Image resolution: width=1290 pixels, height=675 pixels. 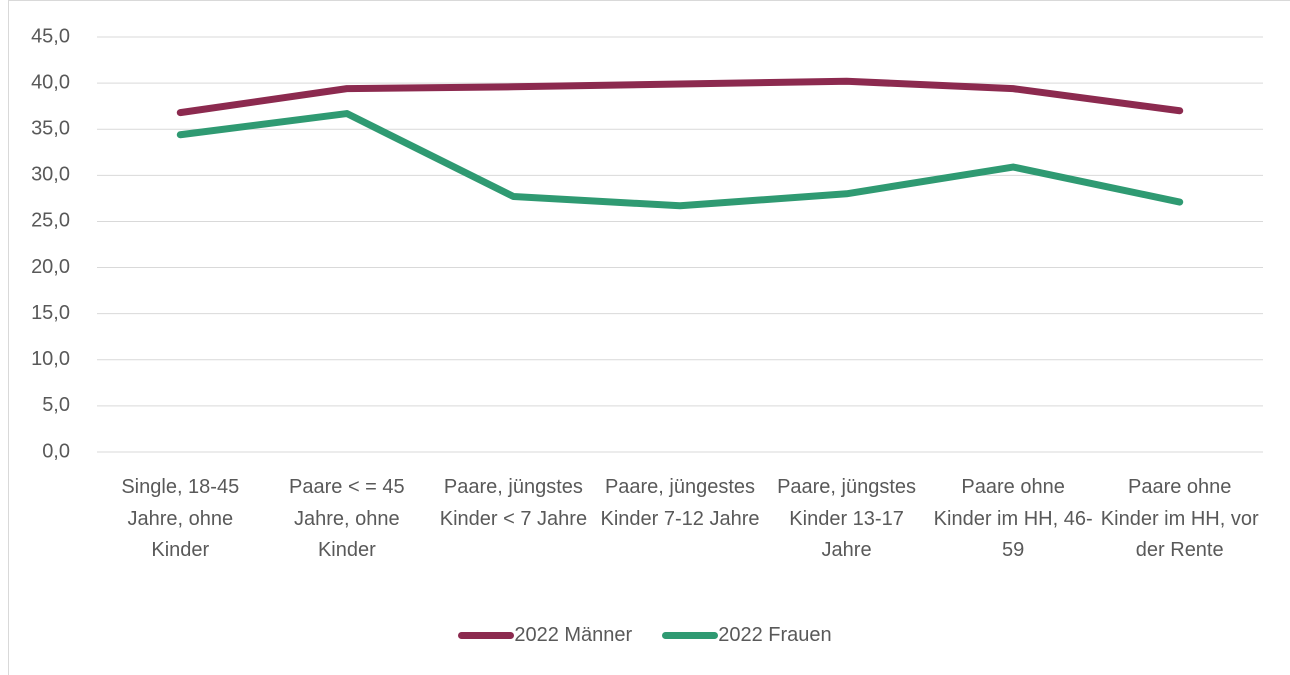 What do you see at coordinates (50, 359) in the screenshot?
I see `y-tick-label: 10,0` at bounding box center [50, 359].